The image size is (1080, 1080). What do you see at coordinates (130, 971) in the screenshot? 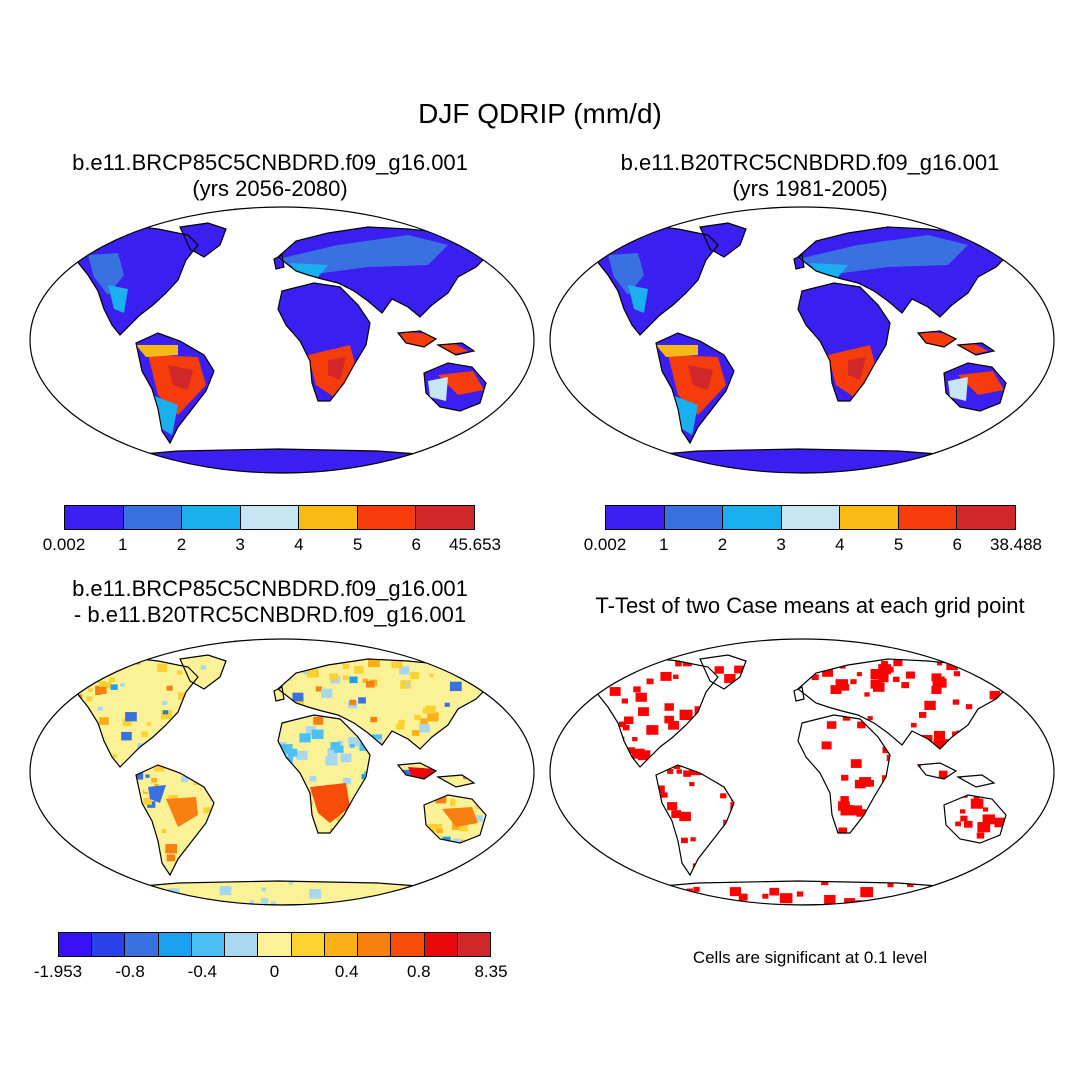
I see `colorbar-tick-label: -0.8` at bounding box center [130, 971].